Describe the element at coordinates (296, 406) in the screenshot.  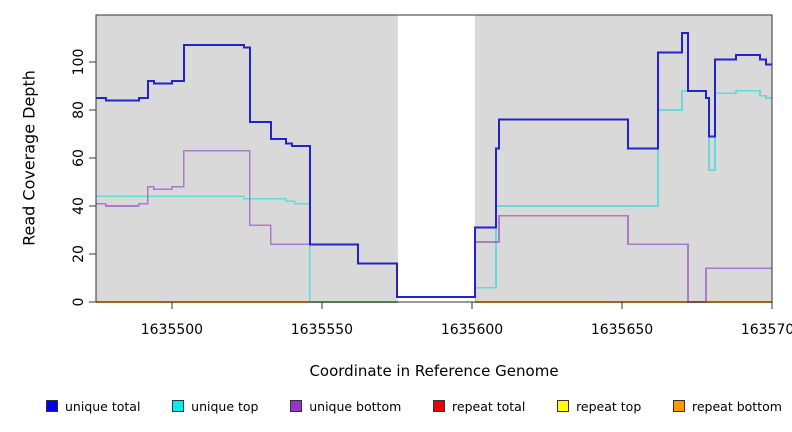
I see `legend-swatch-unique-bottom` at that location.